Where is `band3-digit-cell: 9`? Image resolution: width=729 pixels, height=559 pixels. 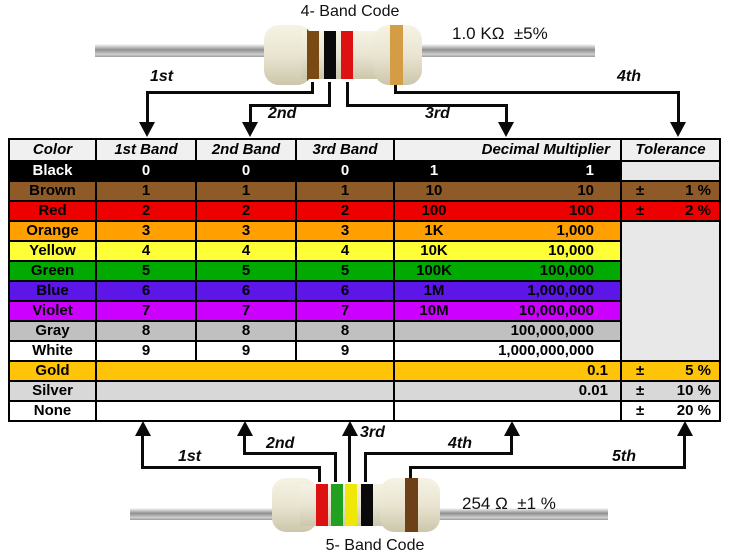 band3-digit-cell: 9 is located at coordinates (345, 351).